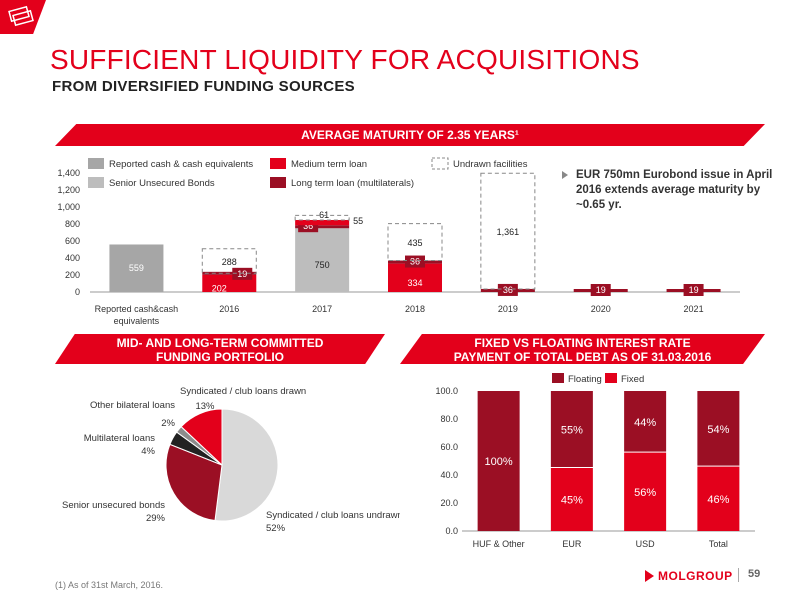 The image size is (800, 600). Describe the element at coordinates (148, 451) in the screenshot. I see `pie-percent: 4%` at that location.